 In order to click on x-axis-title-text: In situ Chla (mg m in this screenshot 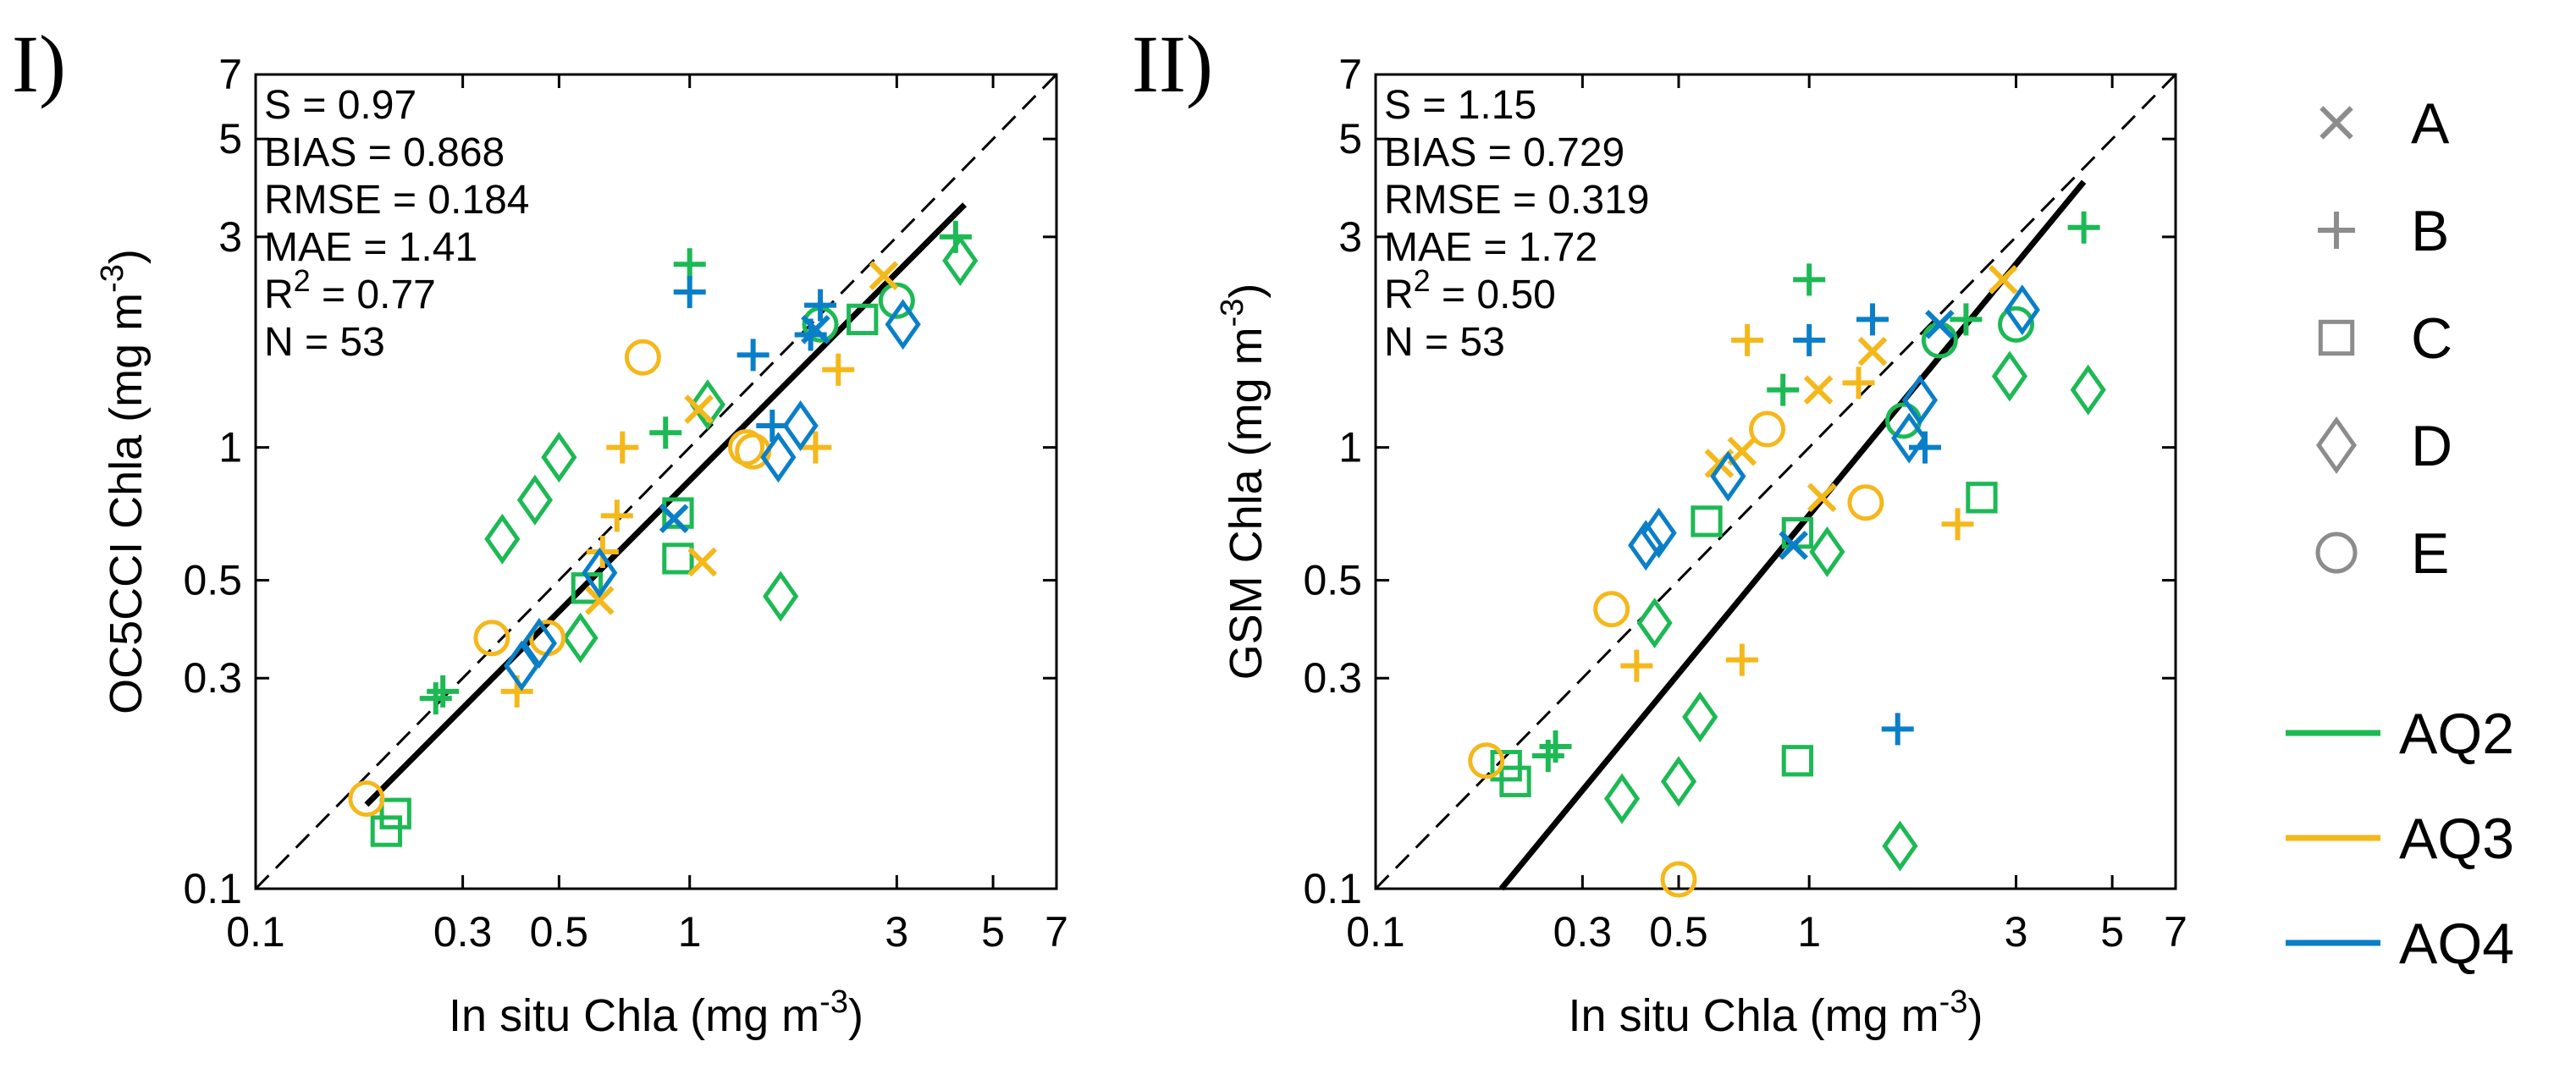, I will do `click(634, 1015)`.